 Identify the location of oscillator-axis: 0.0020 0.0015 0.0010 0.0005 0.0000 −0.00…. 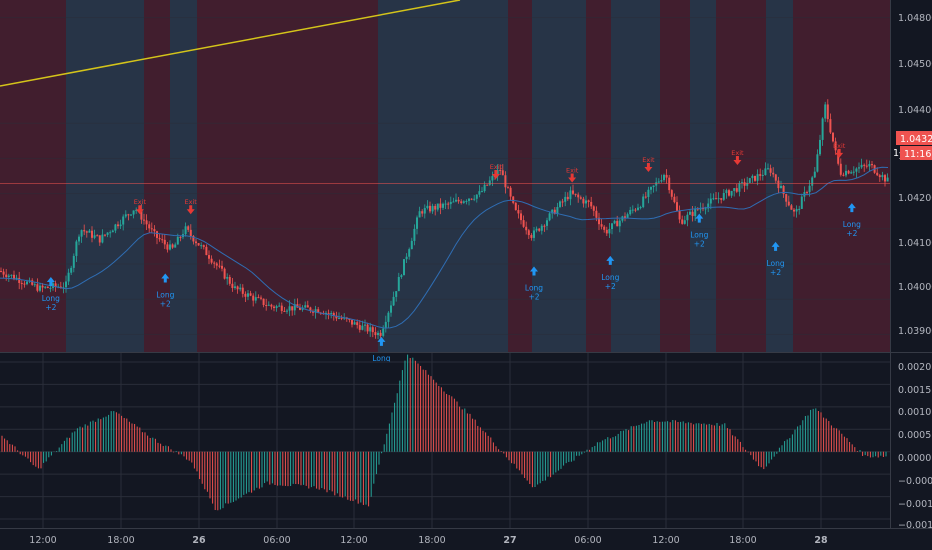
(915, 446).